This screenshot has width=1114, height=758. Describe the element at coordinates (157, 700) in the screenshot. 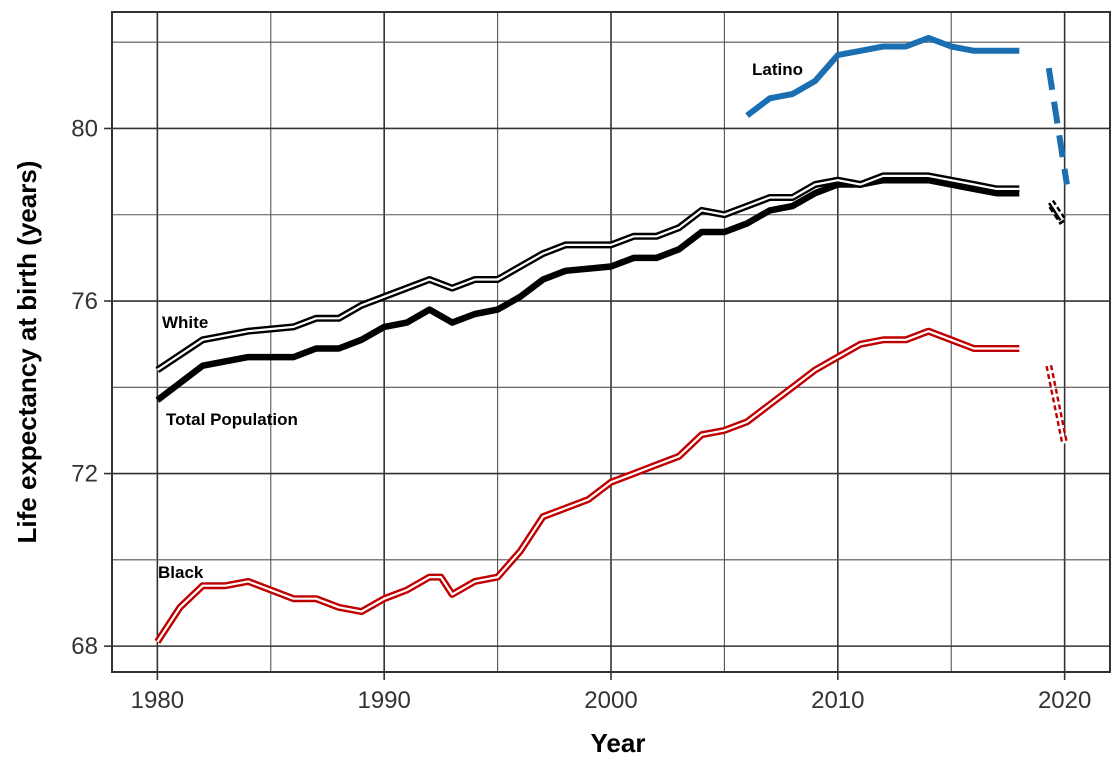

I see `x-tick-label: 1980` at that location.